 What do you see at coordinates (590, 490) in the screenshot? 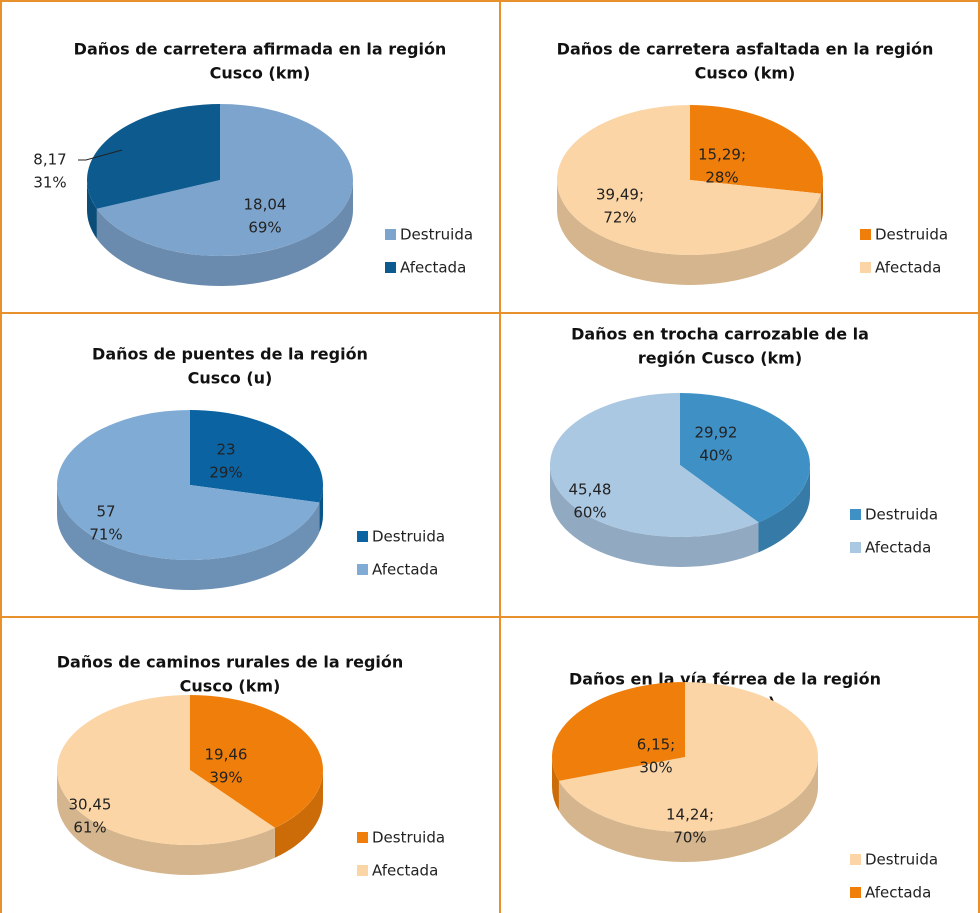
I see `value-label: 45,48` at bounding box center [590, 490].